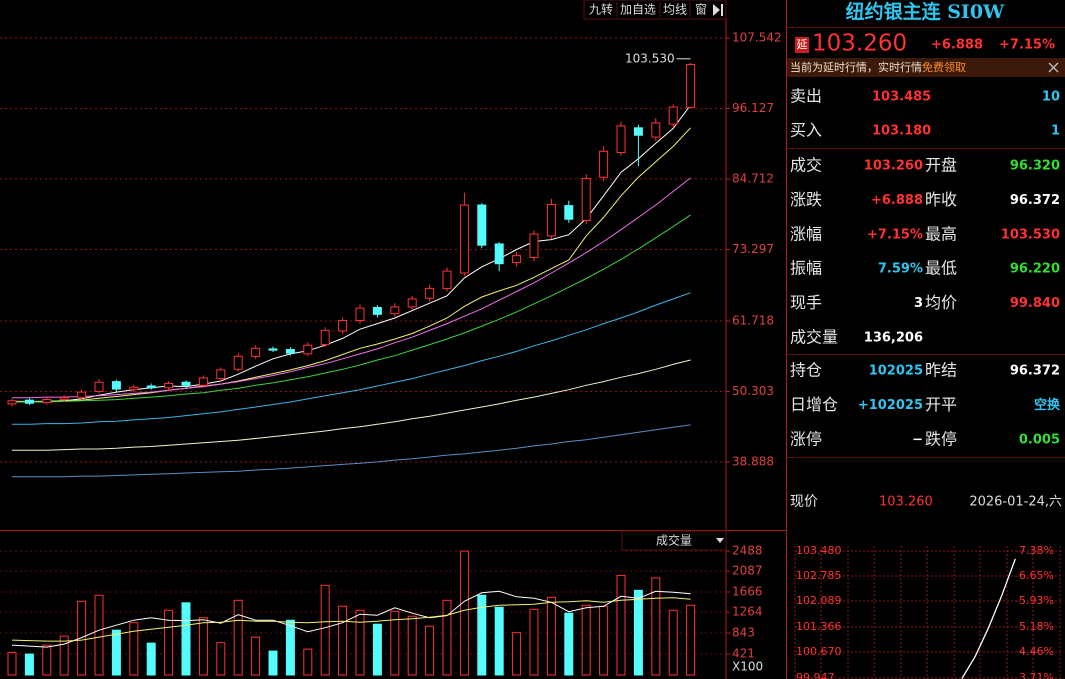  I want to click on quote-label: 开盘, so click(941, 165).